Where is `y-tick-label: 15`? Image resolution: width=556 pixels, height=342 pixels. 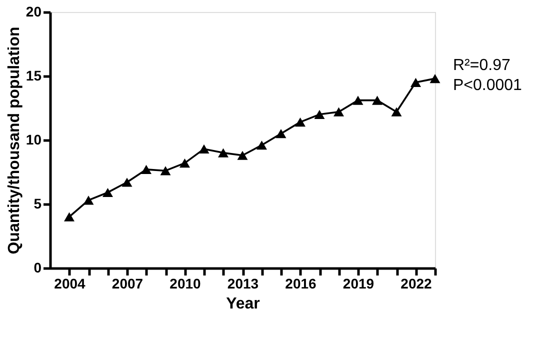
y-tick-label: 15 is located at coordinates (34, 76).